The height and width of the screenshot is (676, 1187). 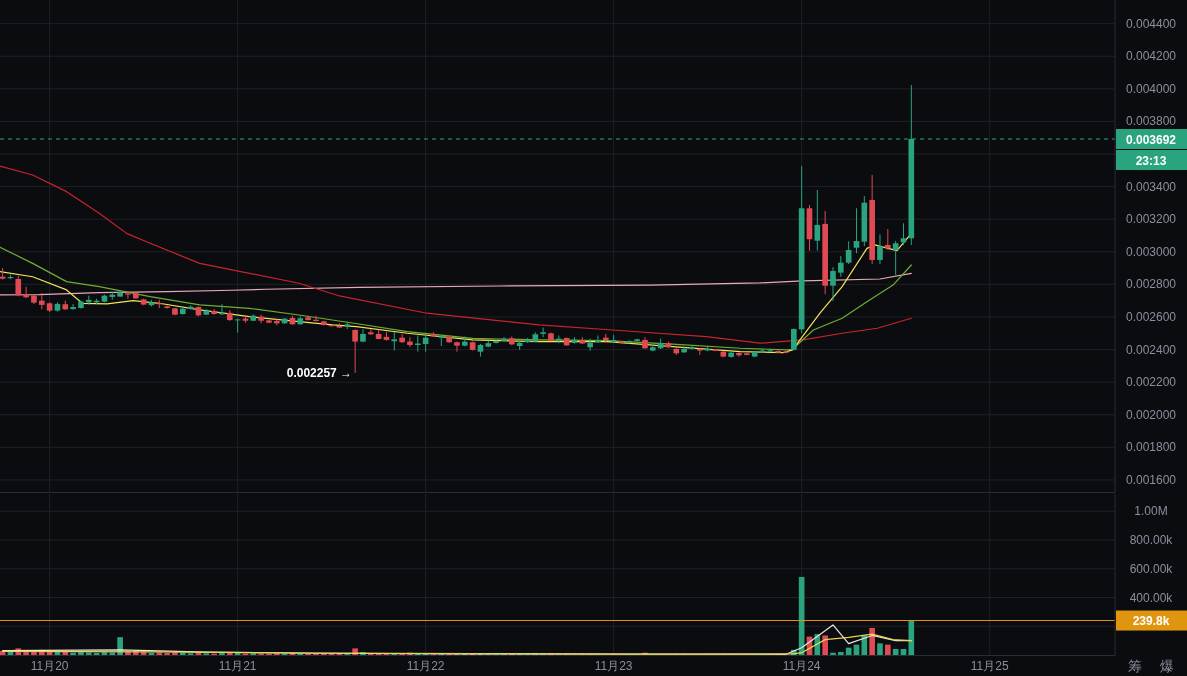 I want to click on x-tick-label: 11月22, so click(x=425, y=666).